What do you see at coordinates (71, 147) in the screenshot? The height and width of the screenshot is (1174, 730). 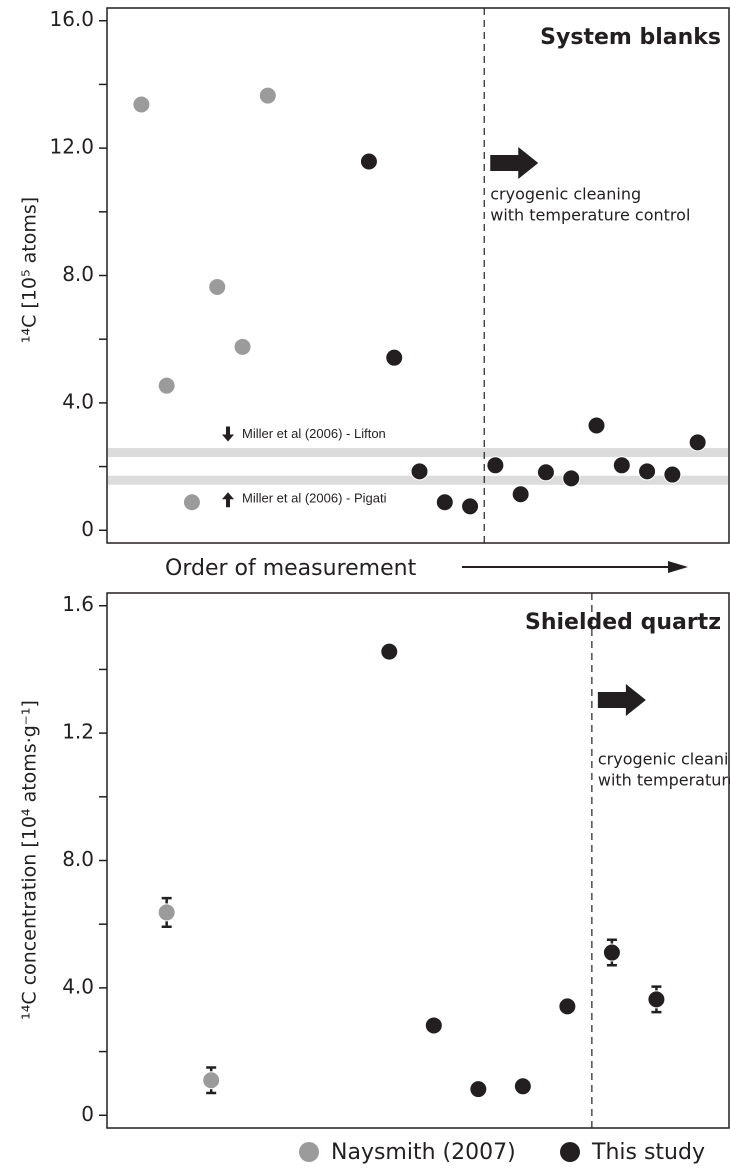 I see `y-tick-label: 12.0` at bounding box center [71, 147].